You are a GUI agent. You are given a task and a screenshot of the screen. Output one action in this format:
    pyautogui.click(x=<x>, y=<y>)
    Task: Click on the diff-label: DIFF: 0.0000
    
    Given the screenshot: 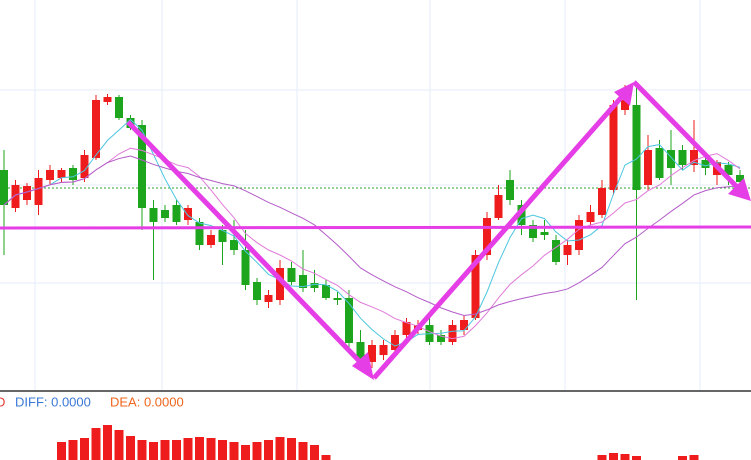 What is the action you would take?
    pyautogui.click(x=53, y=401)
    